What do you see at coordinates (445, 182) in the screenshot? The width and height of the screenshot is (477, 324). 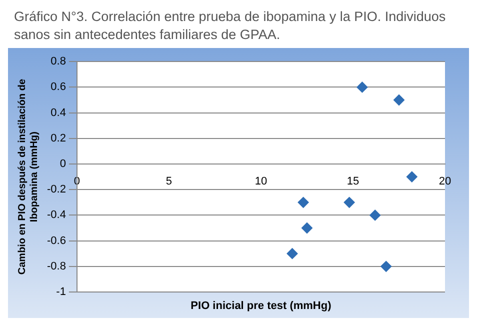 I see `x-tick-label: 20` at bounding box center [445, 182].